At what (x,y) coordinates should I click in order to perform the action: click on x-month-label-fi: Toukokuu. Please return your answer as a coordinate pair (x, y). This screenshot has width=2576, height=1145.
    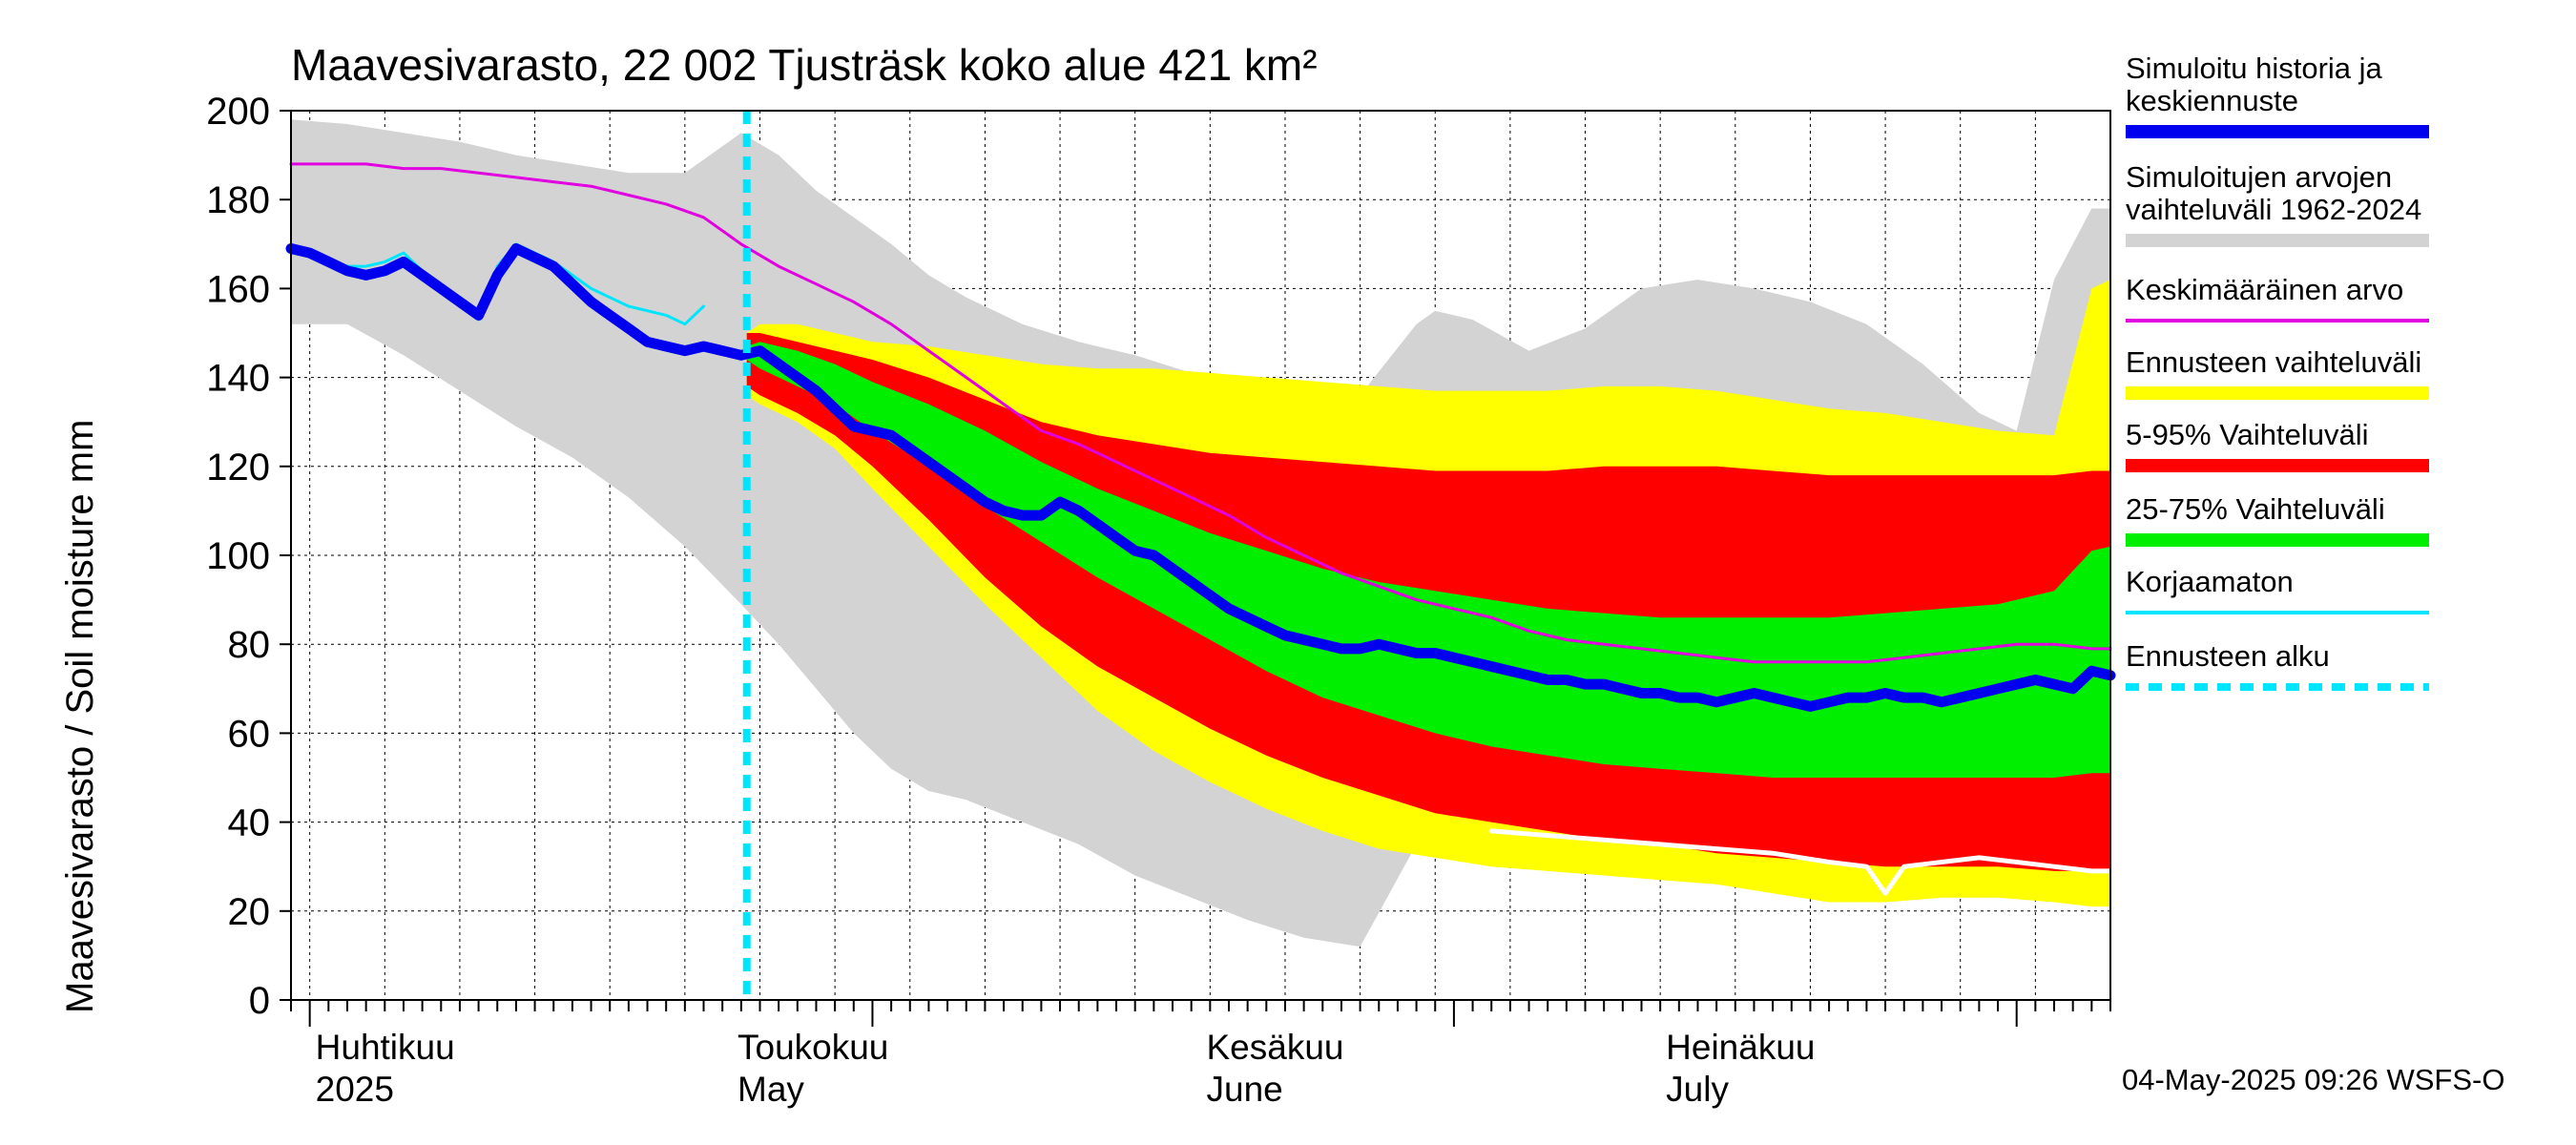
    Looking at the image, I should click on (812, 1047).